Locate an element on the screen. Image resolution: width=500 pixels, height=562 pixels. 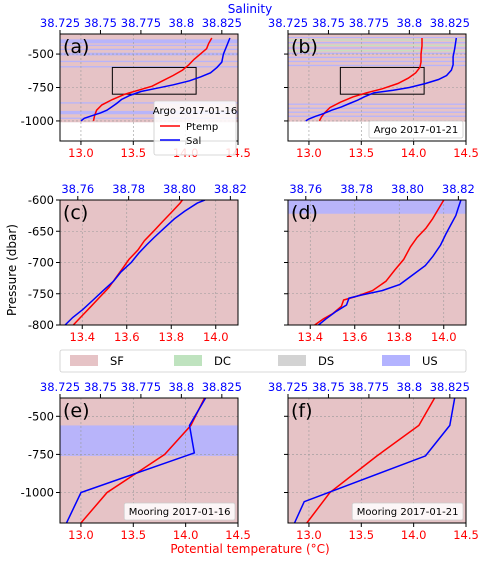
legend-box is located at coordinates (195, 128).